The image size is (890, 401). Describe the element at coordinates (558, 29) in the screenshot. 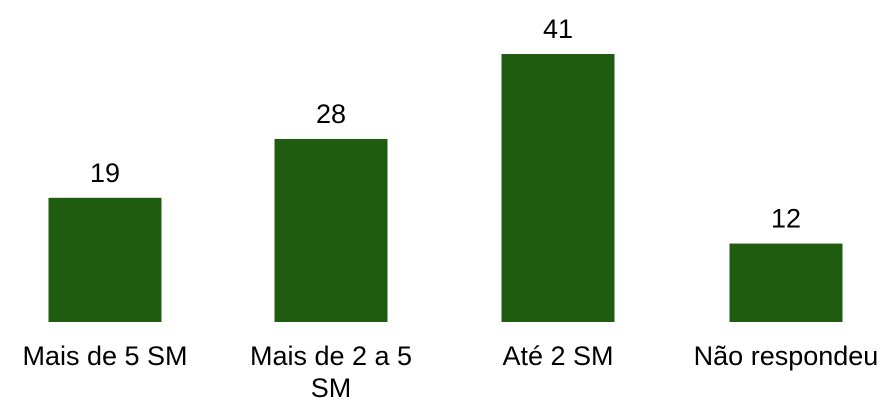

I see `value-label-3: 41` at that location.